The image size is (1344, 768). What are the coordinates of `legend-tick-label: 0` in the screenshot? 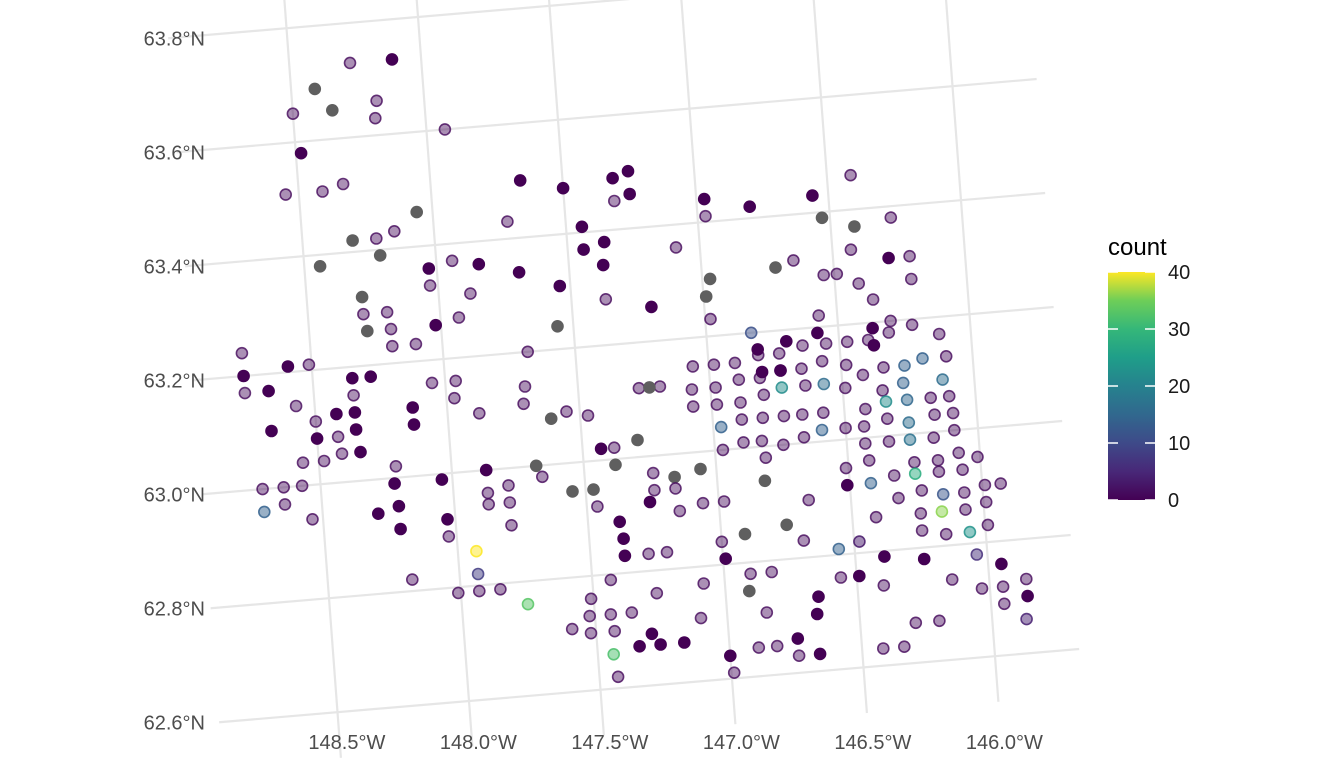 It's located at (1173, 501).